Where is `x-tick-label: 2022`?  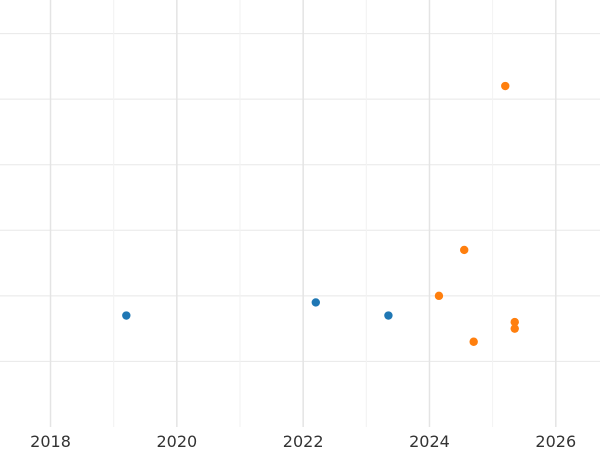 x-tick-label: 2022 is located at coordinates (303, 441).